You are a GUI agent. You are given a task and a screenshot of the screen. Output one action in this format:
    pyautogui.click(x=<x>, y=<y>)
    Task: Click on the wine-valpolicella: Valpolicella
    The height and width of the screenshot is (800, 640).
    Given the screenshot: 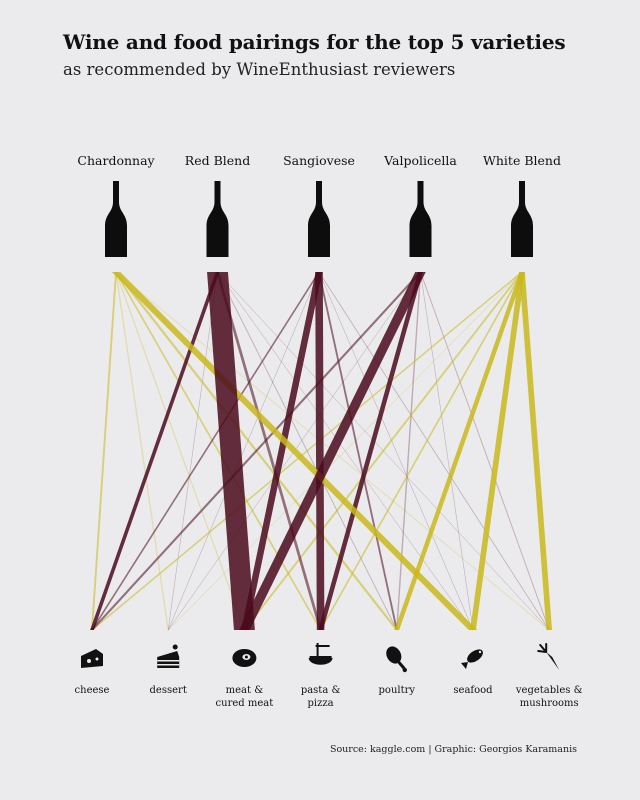 What is the action you would take?
    pyautogui.click(x=420, y=205)
    